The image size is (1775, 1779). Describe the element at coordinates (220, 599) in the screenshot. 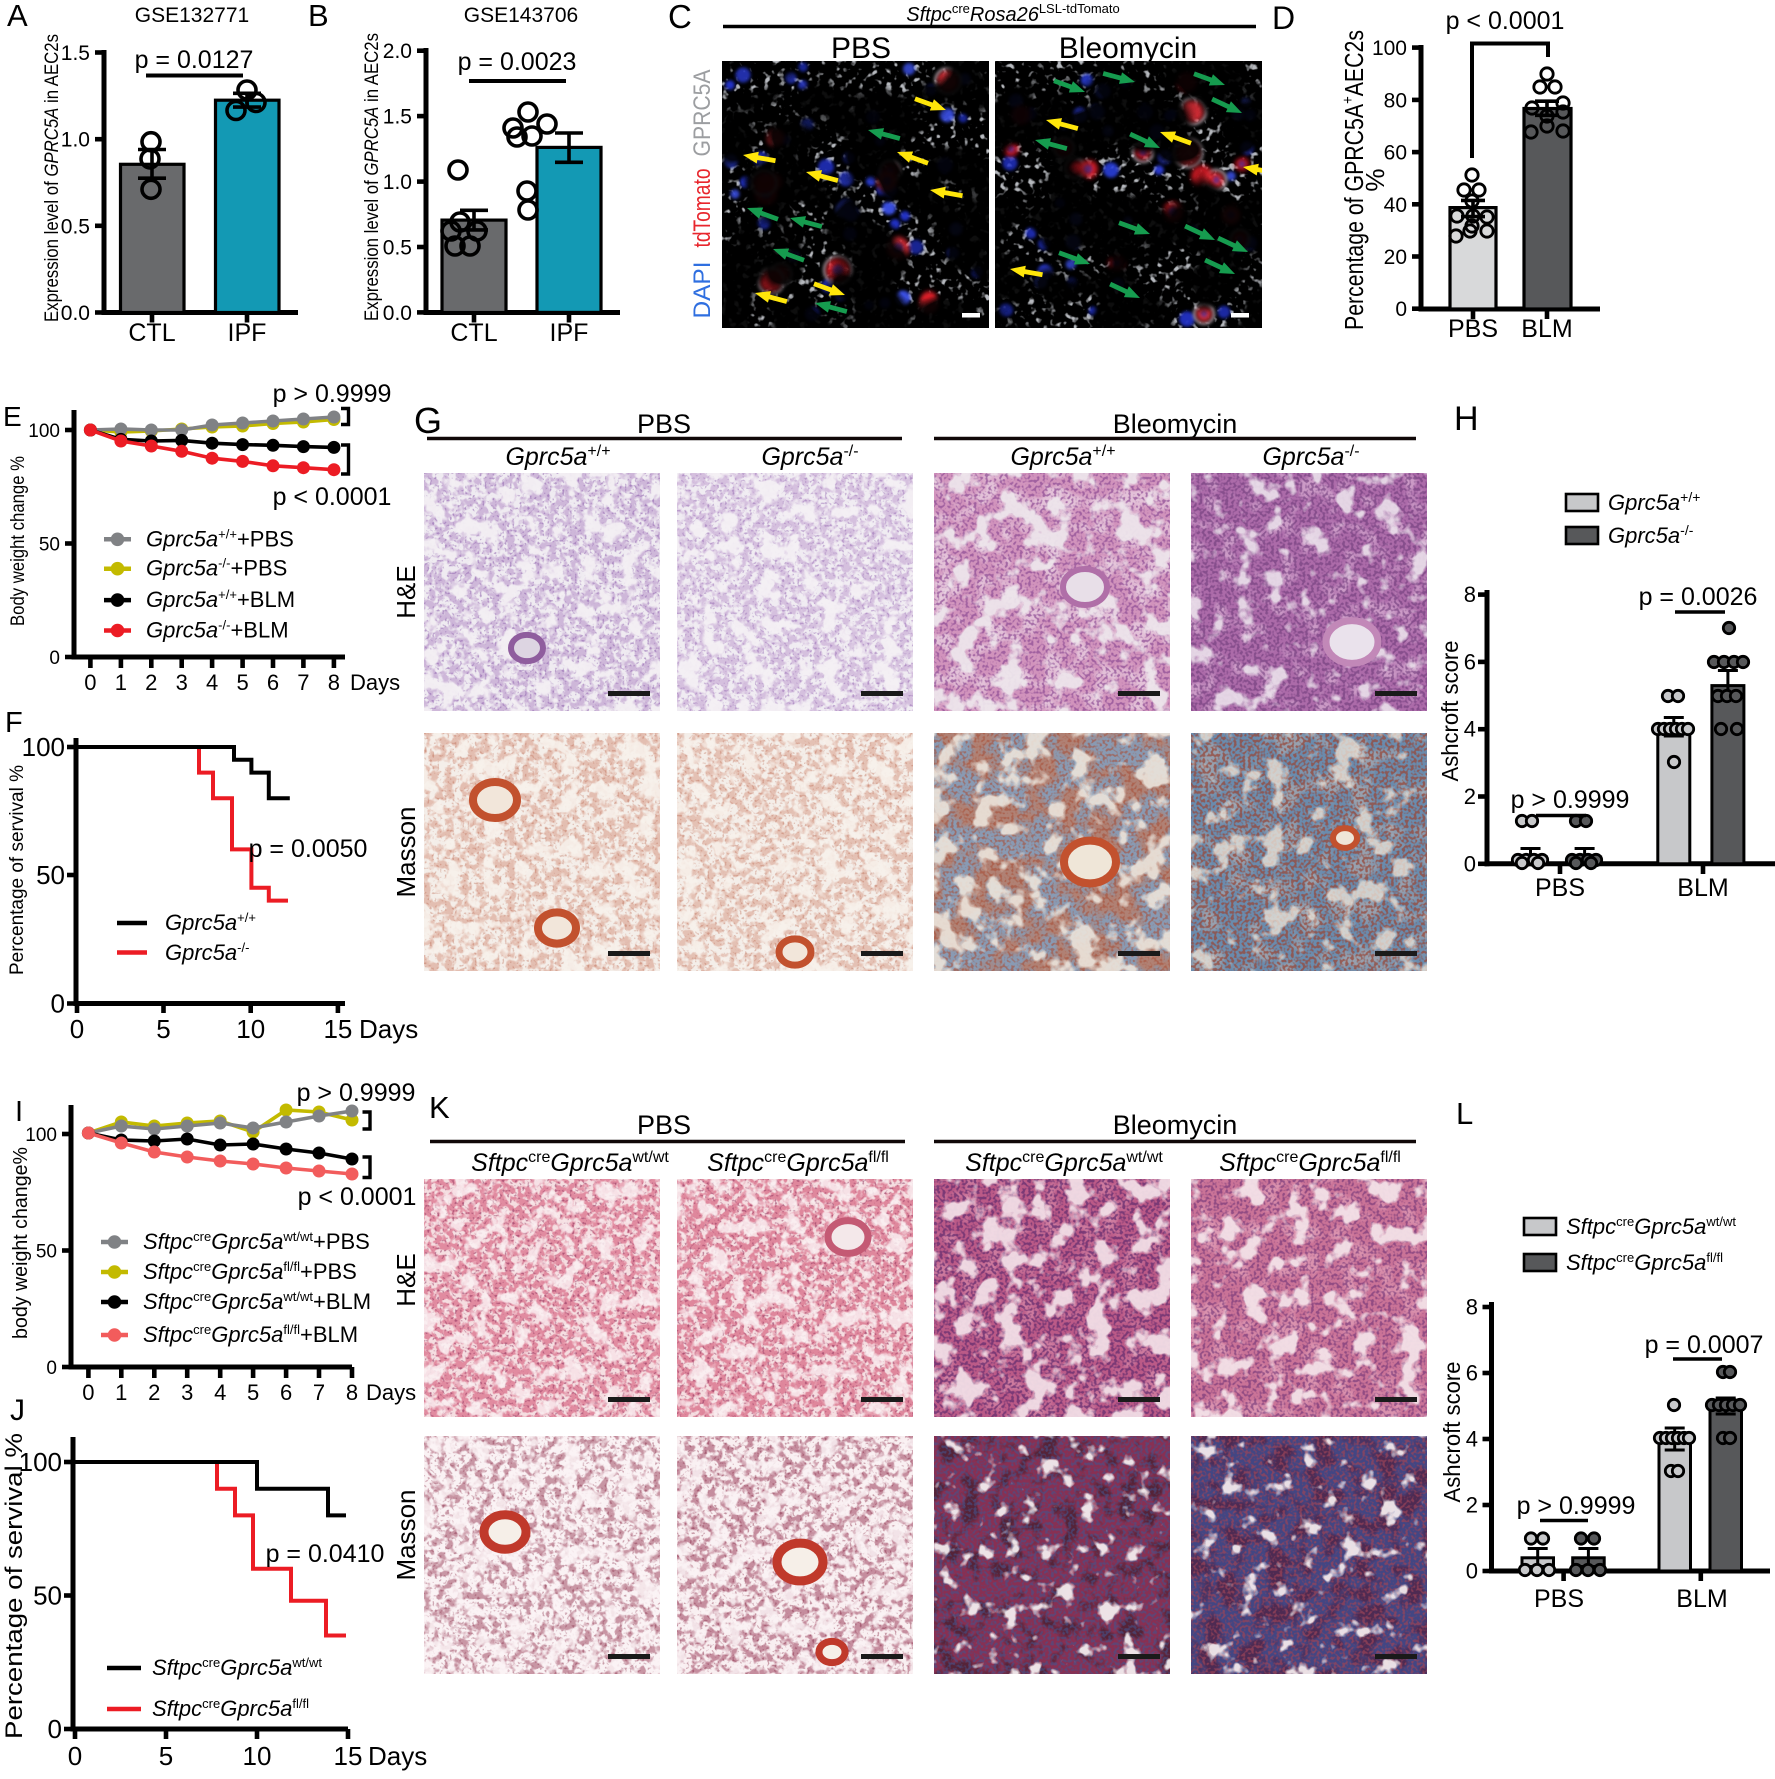

I see `svg-text: Gprc5a+/+​+BLM` at that location.